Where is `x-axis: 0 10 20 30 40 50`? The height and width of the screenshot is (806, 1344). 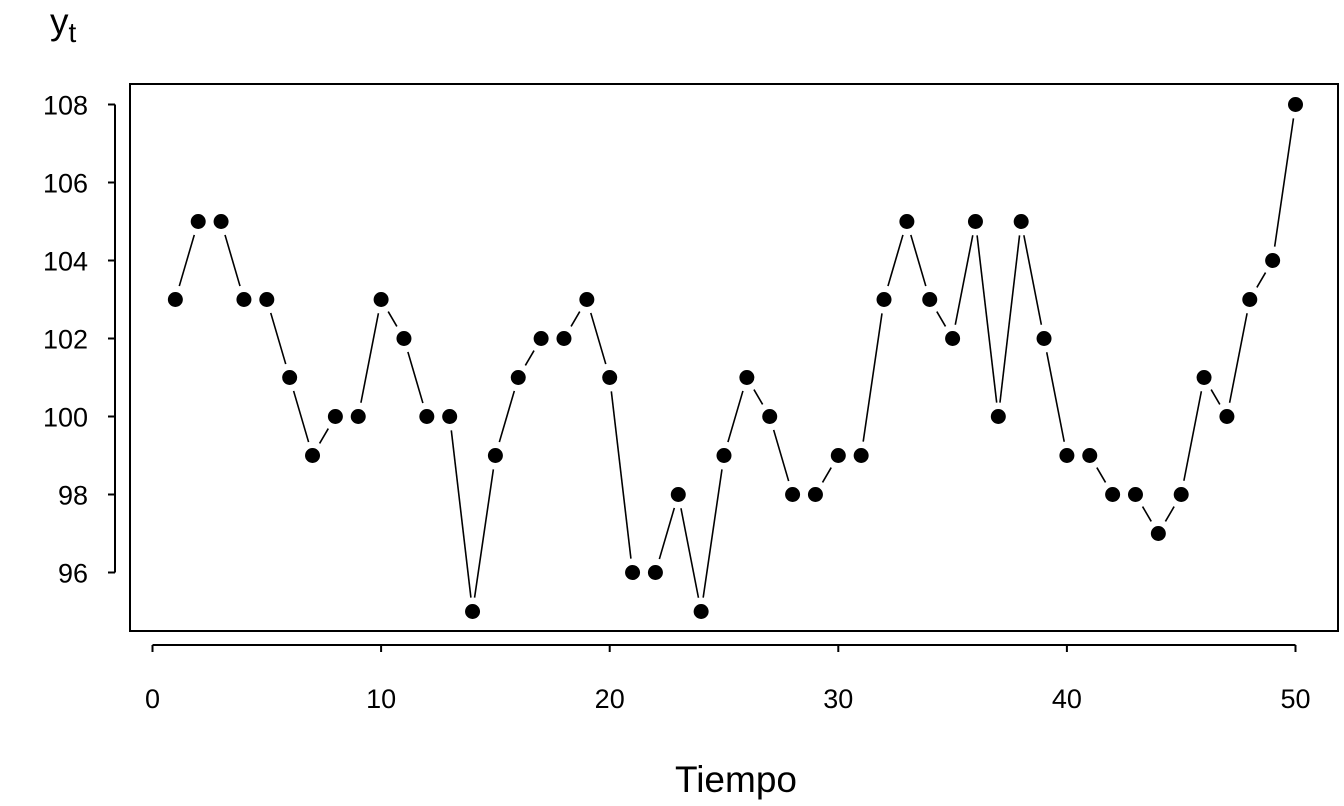
x-axis: 0 10 20 30 40 50 is located at coordinates (728, 679).